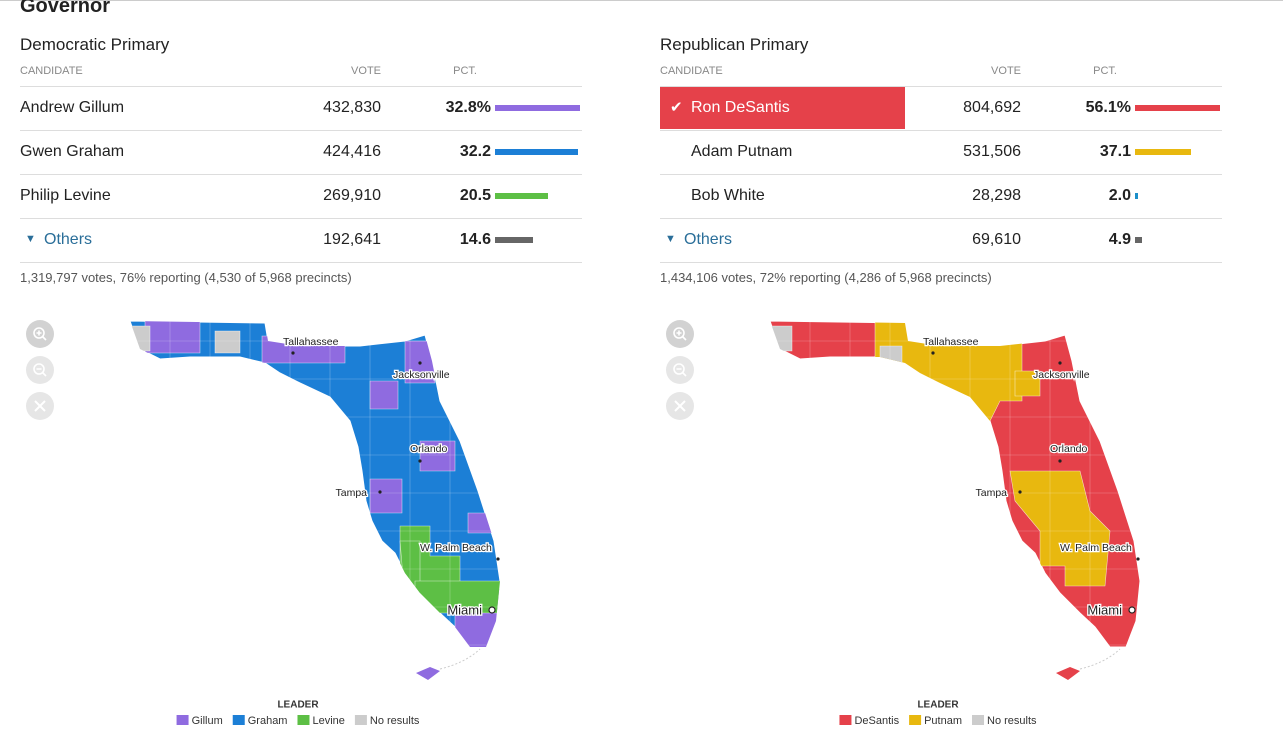 The height and width of the screenshot is (734, 1283). What do you see at coordinates (1100, 659) in the screenshot?
I see `keys-chain` at bounding box center [1100, 659].